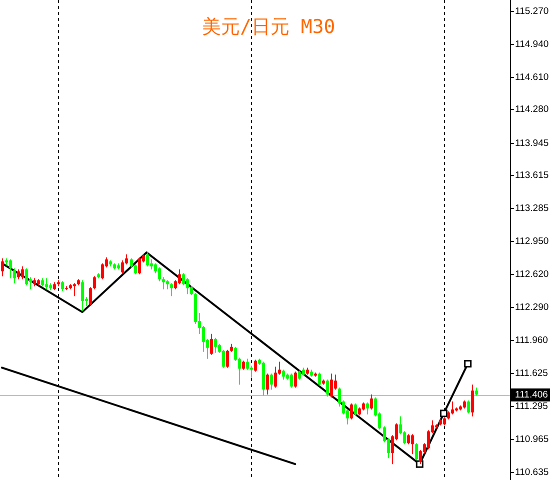 The width and height of the screenshot is (550, 480). Describe the element at coordinates (532, 439) in the screenshot. I see `y-tick-label: 110.965` at that location.